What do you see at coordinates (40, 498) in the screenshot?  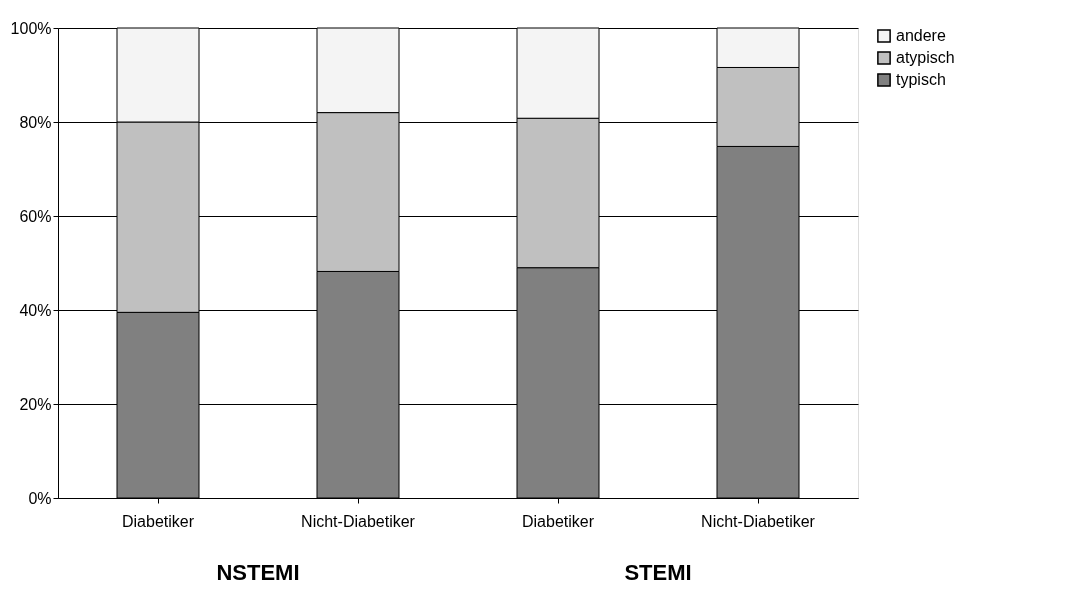 I see `y-tick-label: 0%` at bounding box center [40, 498].